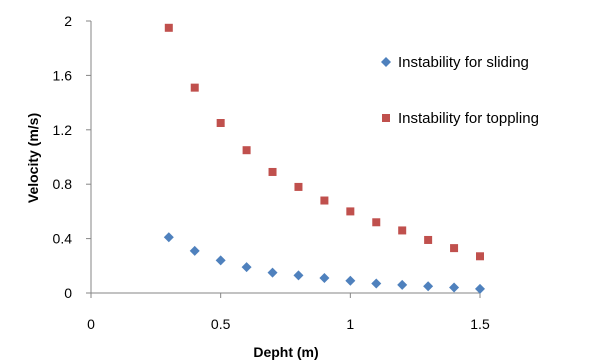 The image size is (601, 363). Describe the element at coordinates (63, 130) in the screenshot. I see `y-tick-label: 1.2` at that location.